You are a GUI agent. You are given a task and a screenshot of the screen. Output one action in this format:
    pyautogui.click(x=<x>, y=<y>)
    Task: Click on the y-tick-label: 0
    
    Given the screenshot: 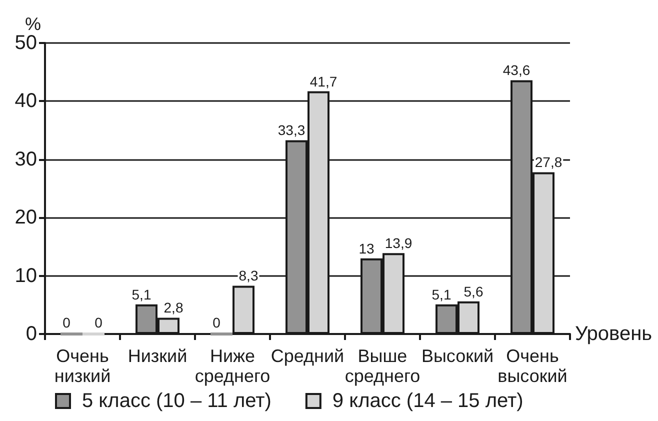 What is the action you would take?
    pyautogui.click(x=31, y=334)
    